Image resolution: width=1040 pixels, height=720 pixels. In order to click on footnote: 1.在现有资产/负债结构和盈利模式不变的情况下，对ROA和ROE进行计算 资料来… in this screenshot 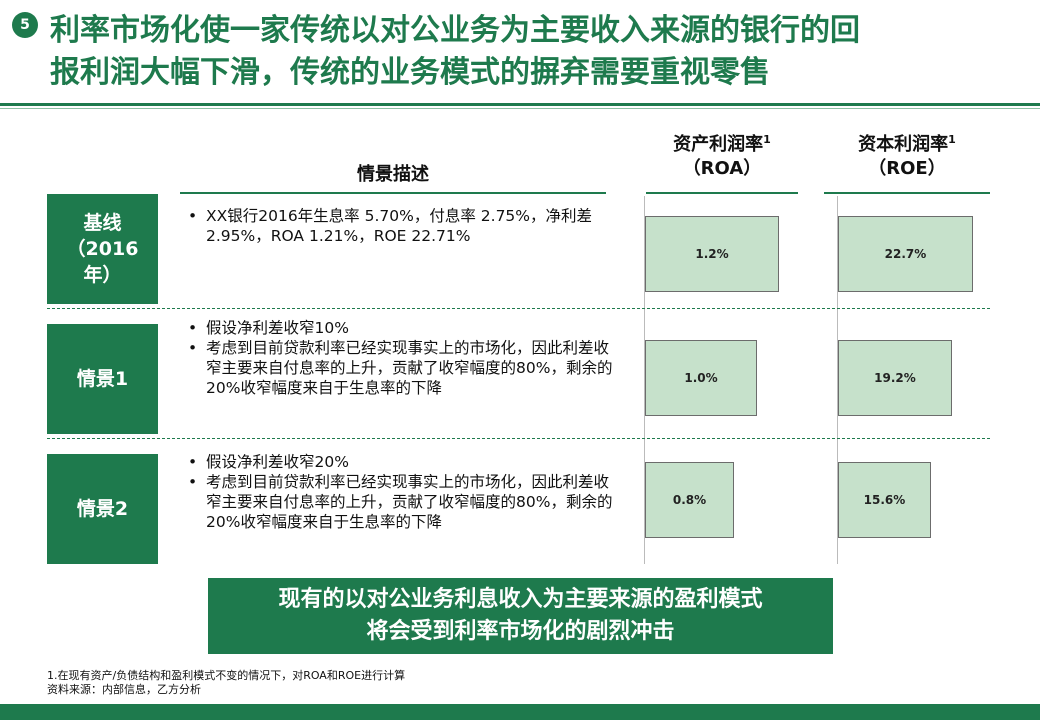, I will do `click(226, 683)`.